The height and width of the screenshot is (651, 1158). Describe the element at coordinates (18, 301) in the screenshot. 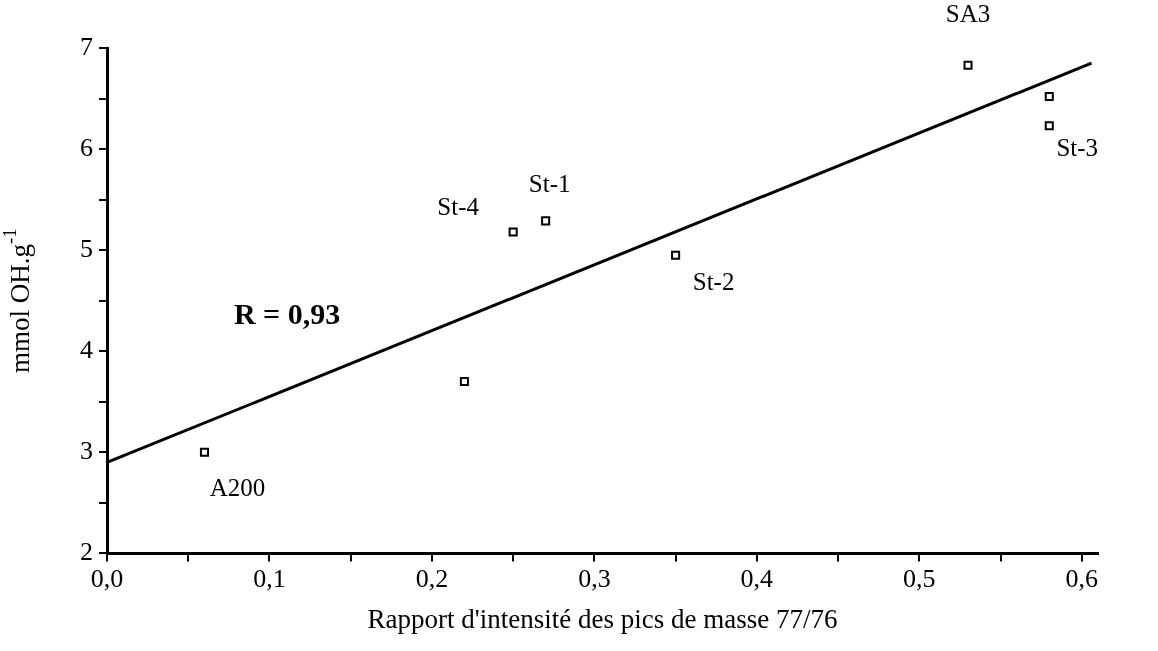

I see `y-axis-title: mmol OH.g-1` at that location.